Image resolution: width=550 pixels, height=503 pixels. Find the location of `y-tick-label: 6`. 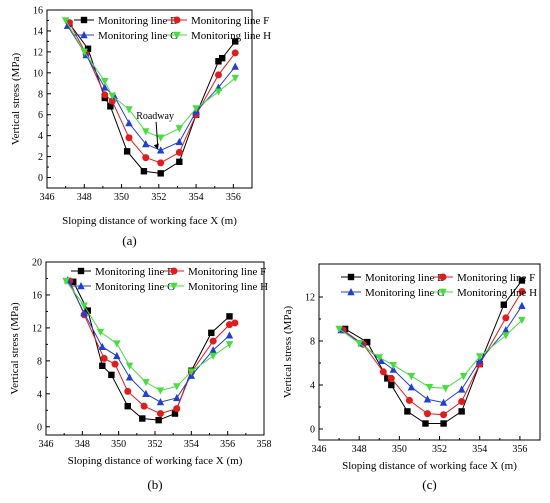

y-tick-label: 6 is located at coordinates (40, 115).